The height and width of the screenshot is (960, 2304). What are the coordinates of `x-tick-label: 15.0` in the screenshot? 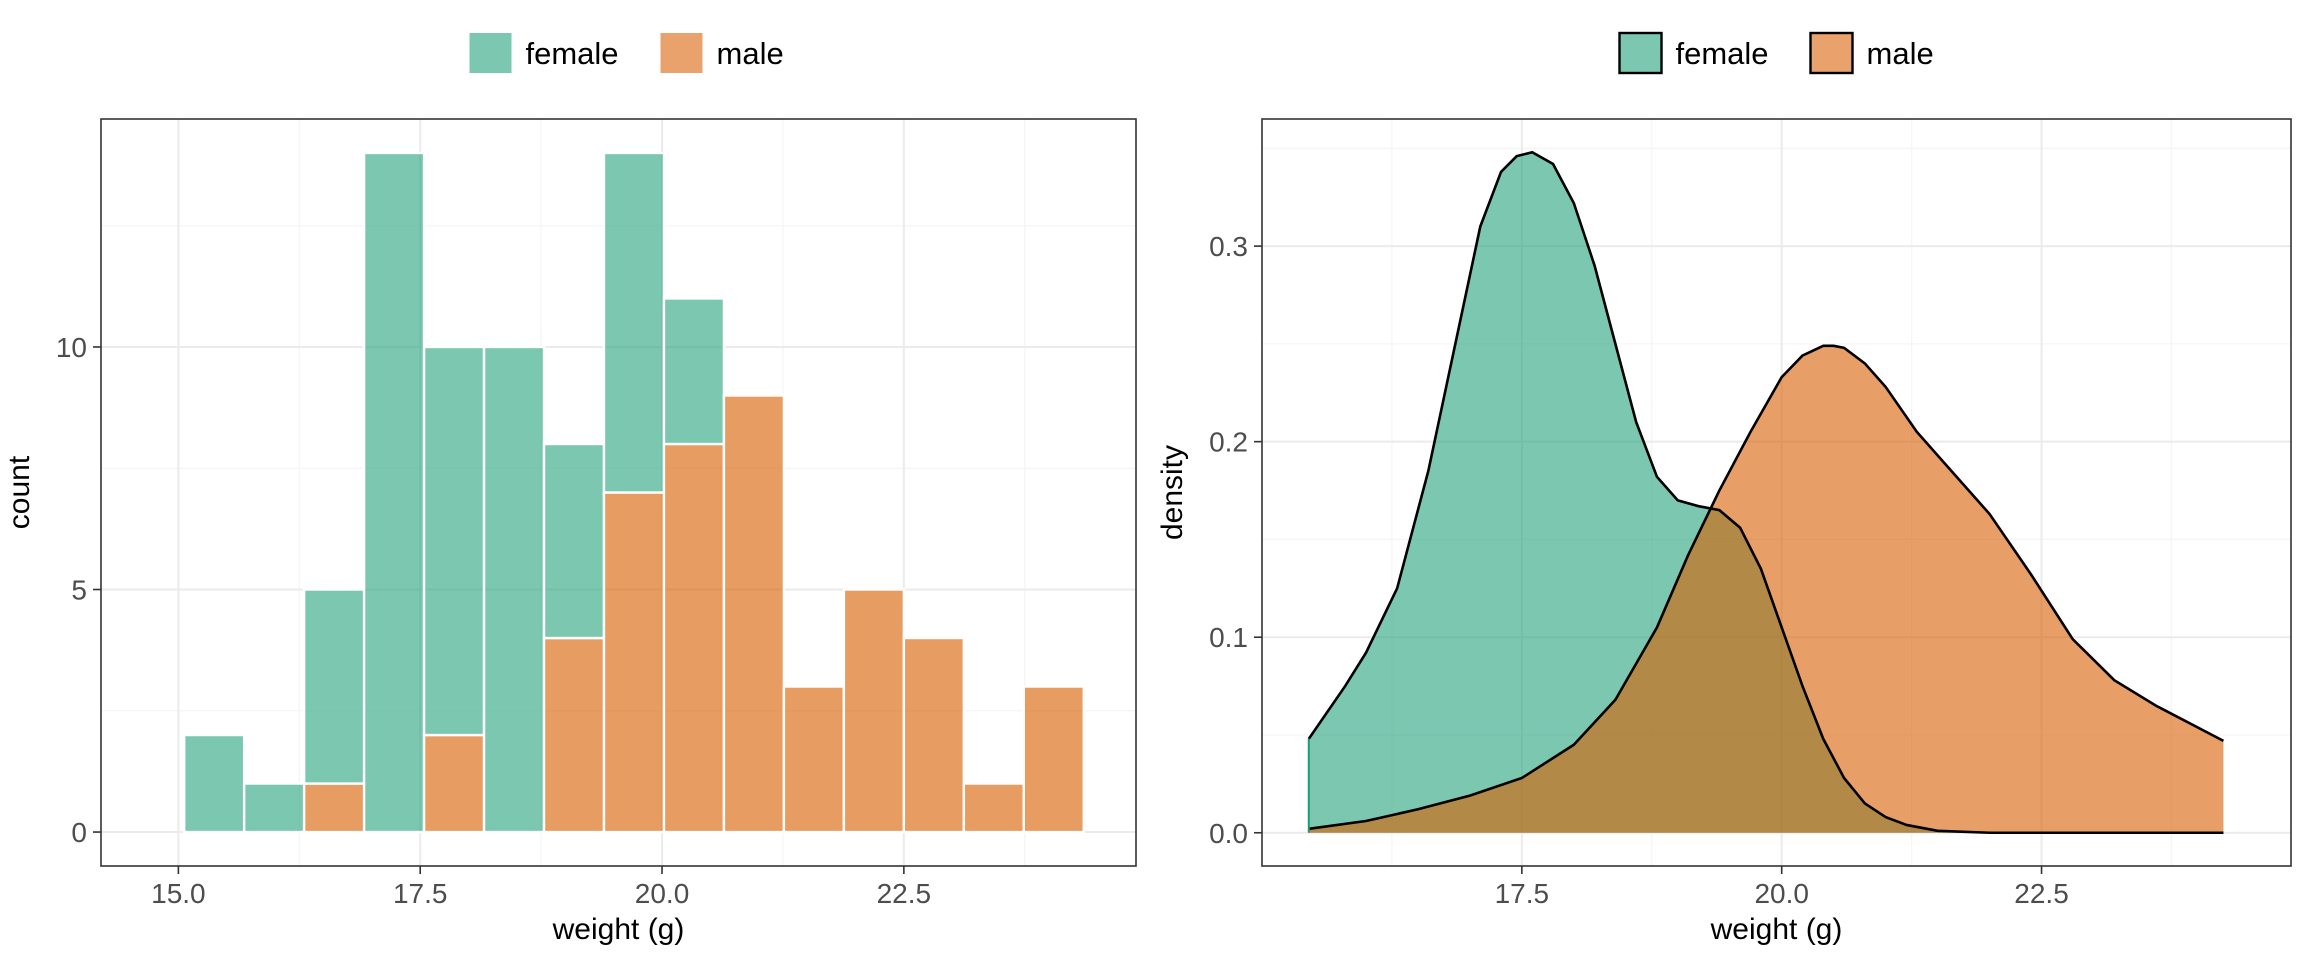 It's located at (178, 893).